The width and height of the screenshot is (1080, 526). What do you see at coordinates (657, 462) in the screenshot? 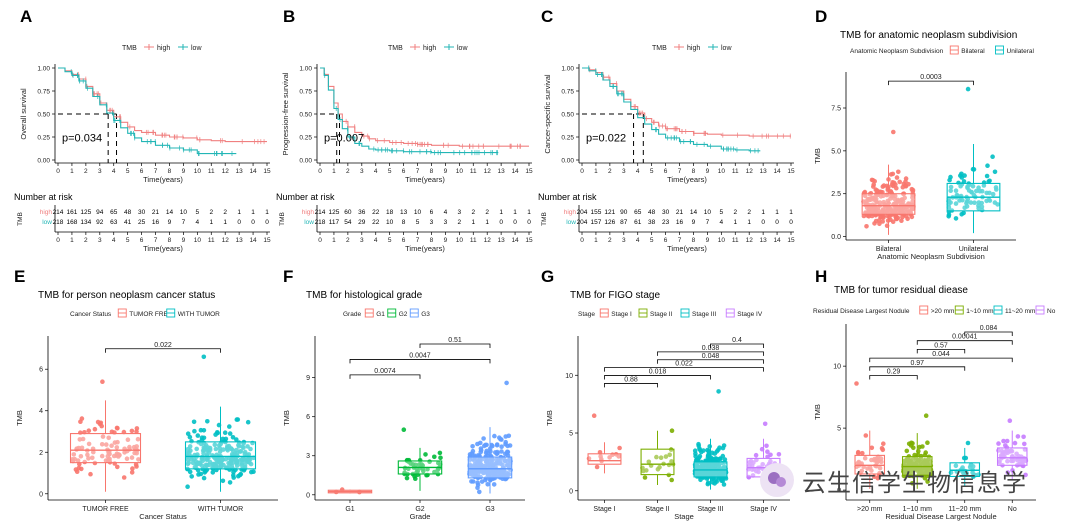
I see `box-rect` at bounding box center [657, 462].